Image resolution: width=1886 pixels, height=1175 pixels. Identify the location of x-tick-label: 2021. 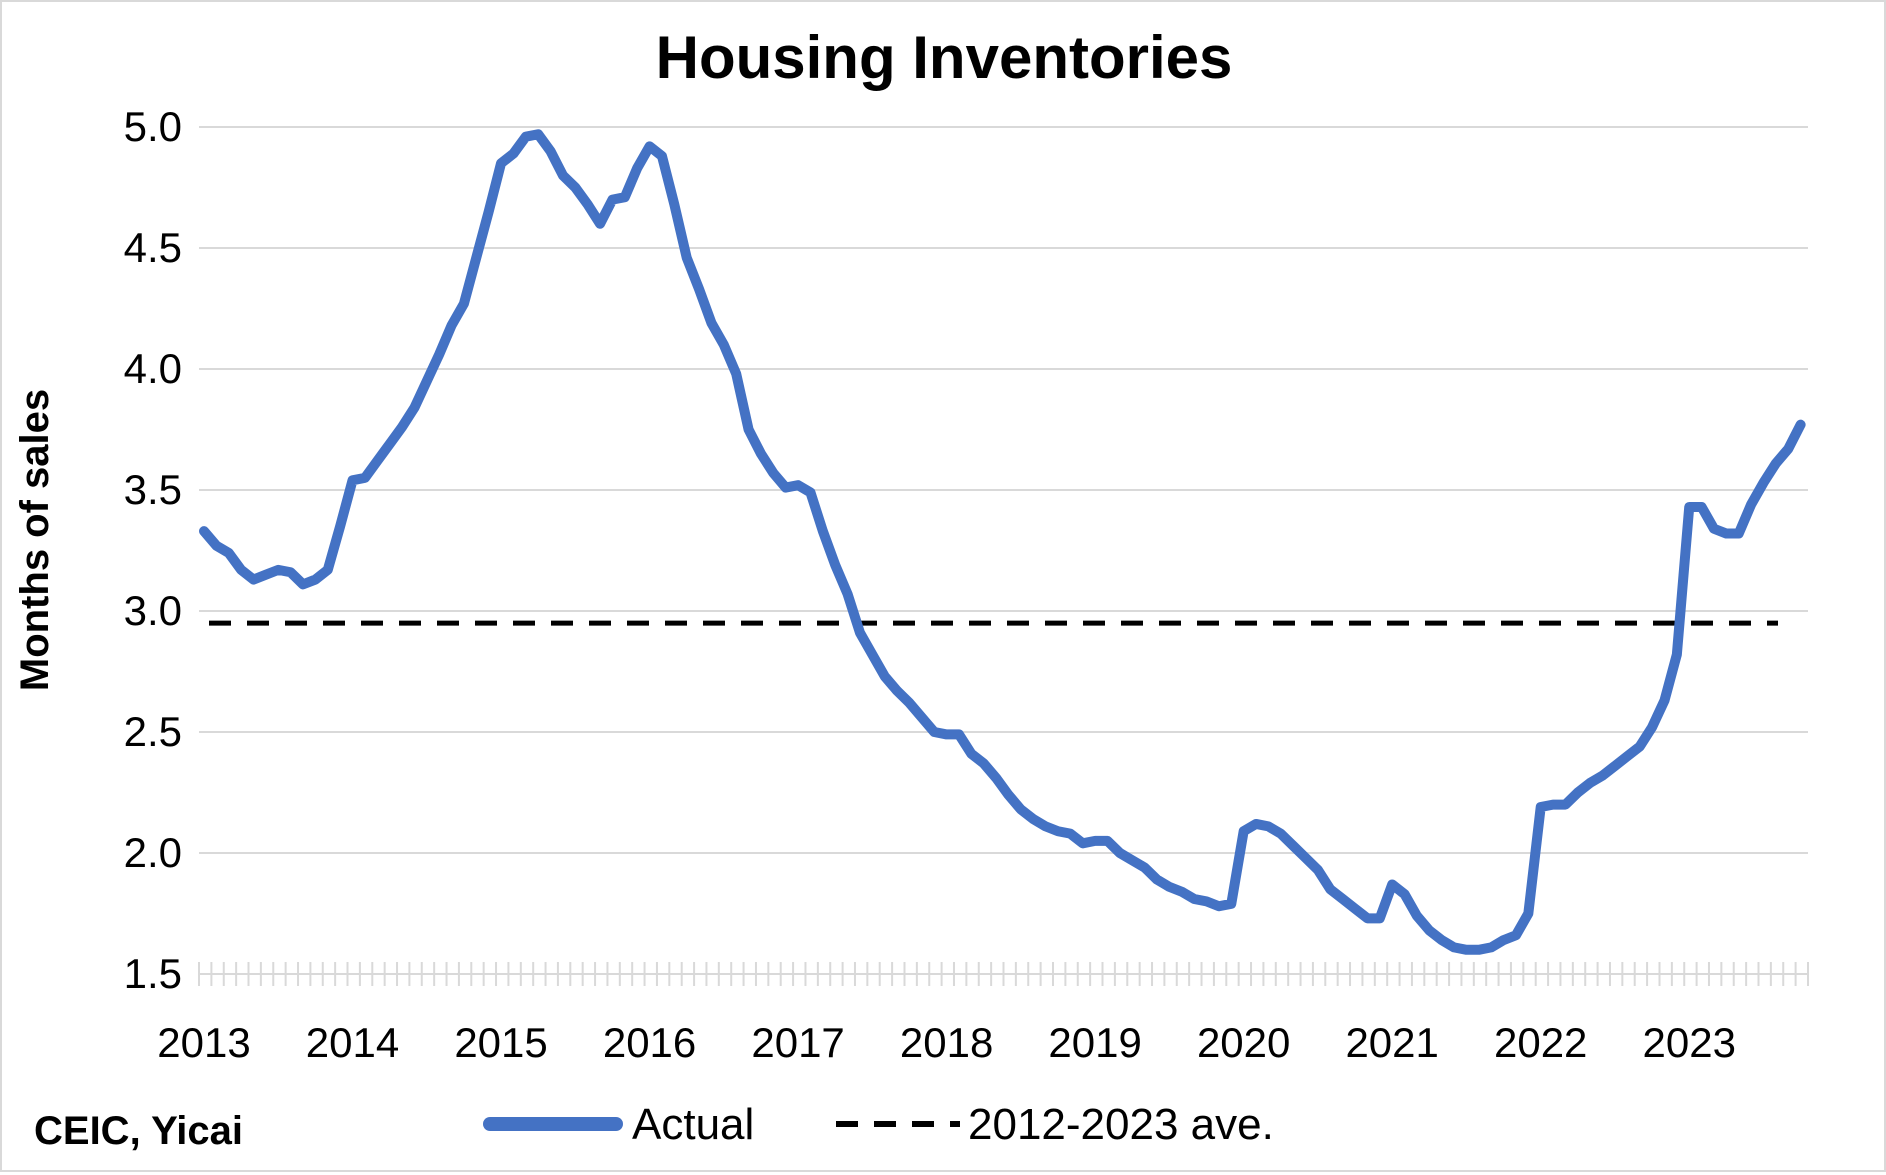
(1391, 1042).